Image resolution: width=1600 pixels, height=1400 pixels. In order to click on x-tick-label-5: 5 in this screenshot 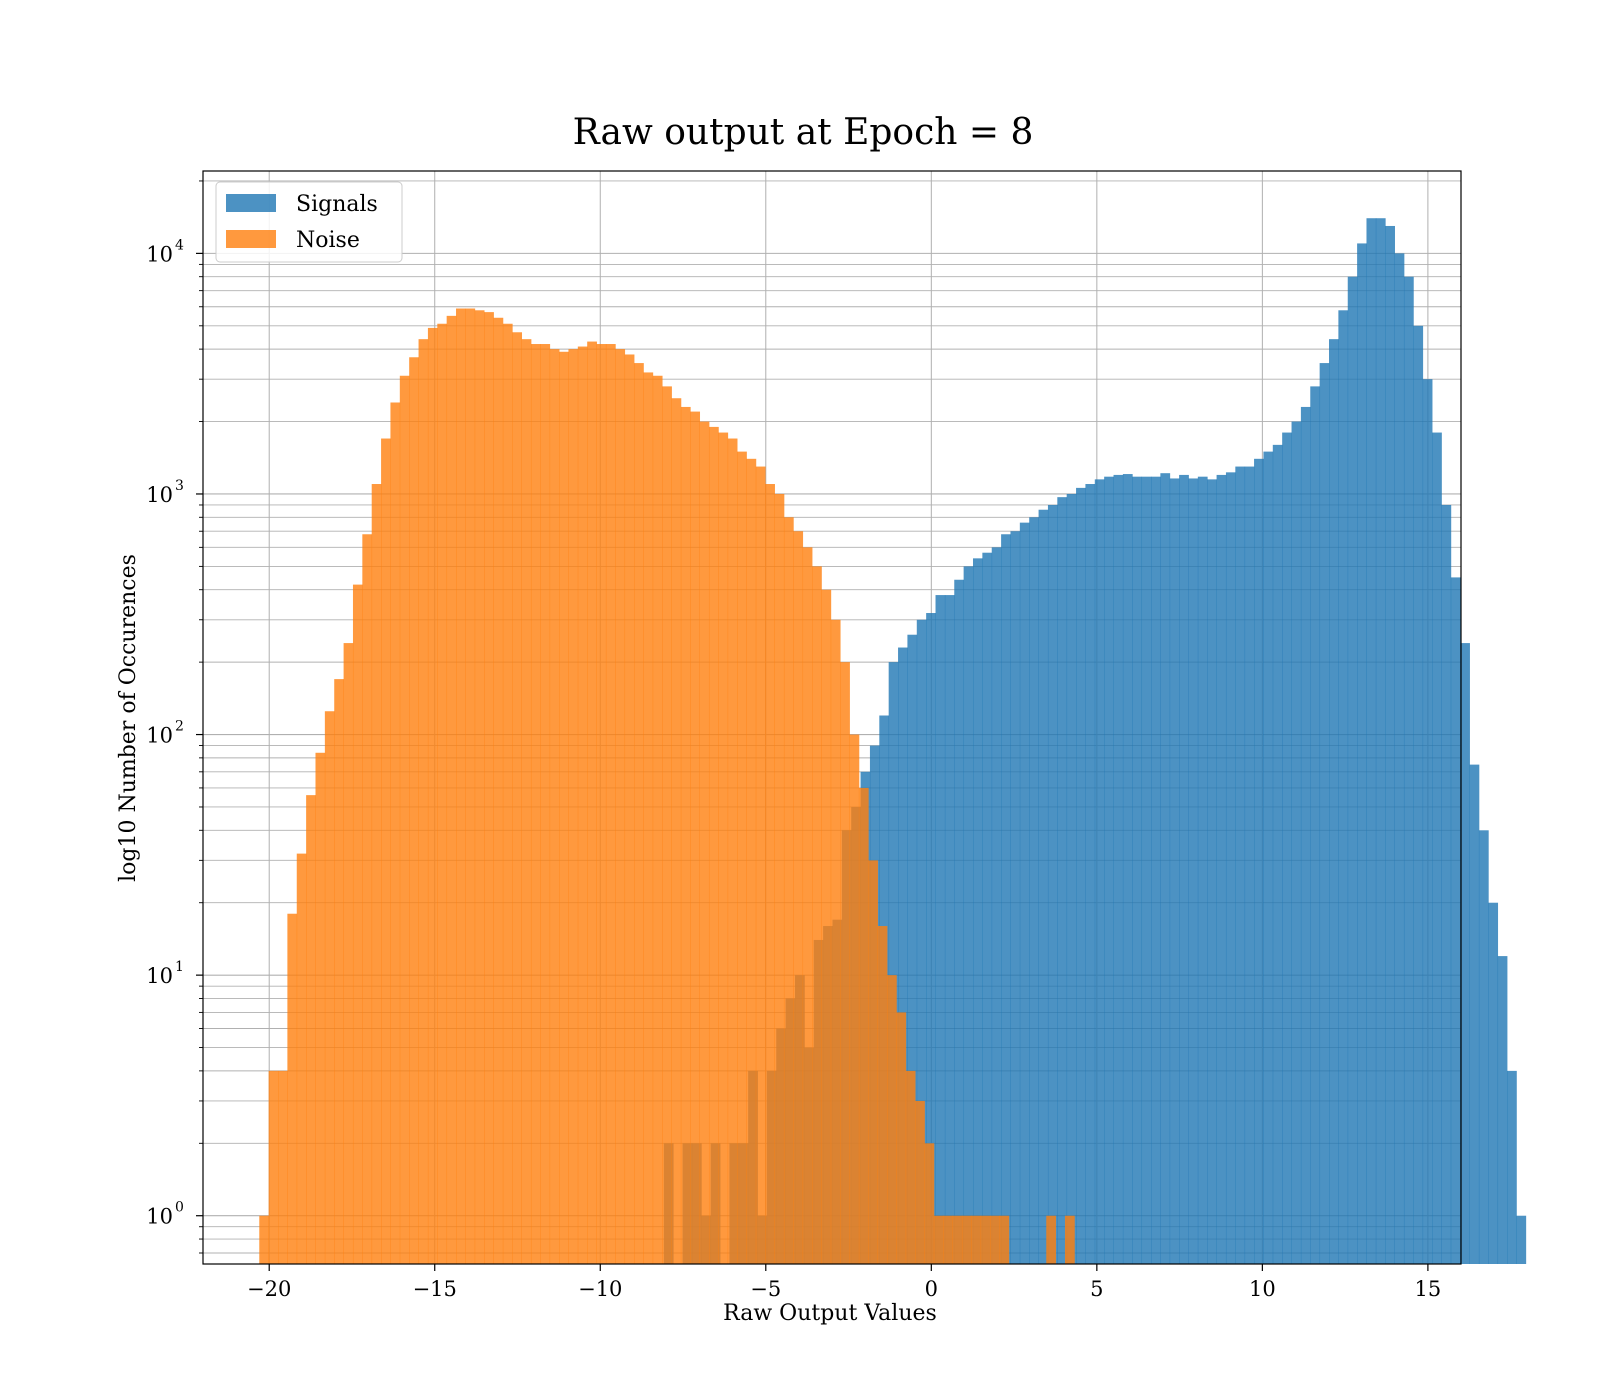, I will do `click(1096, 1289)`.